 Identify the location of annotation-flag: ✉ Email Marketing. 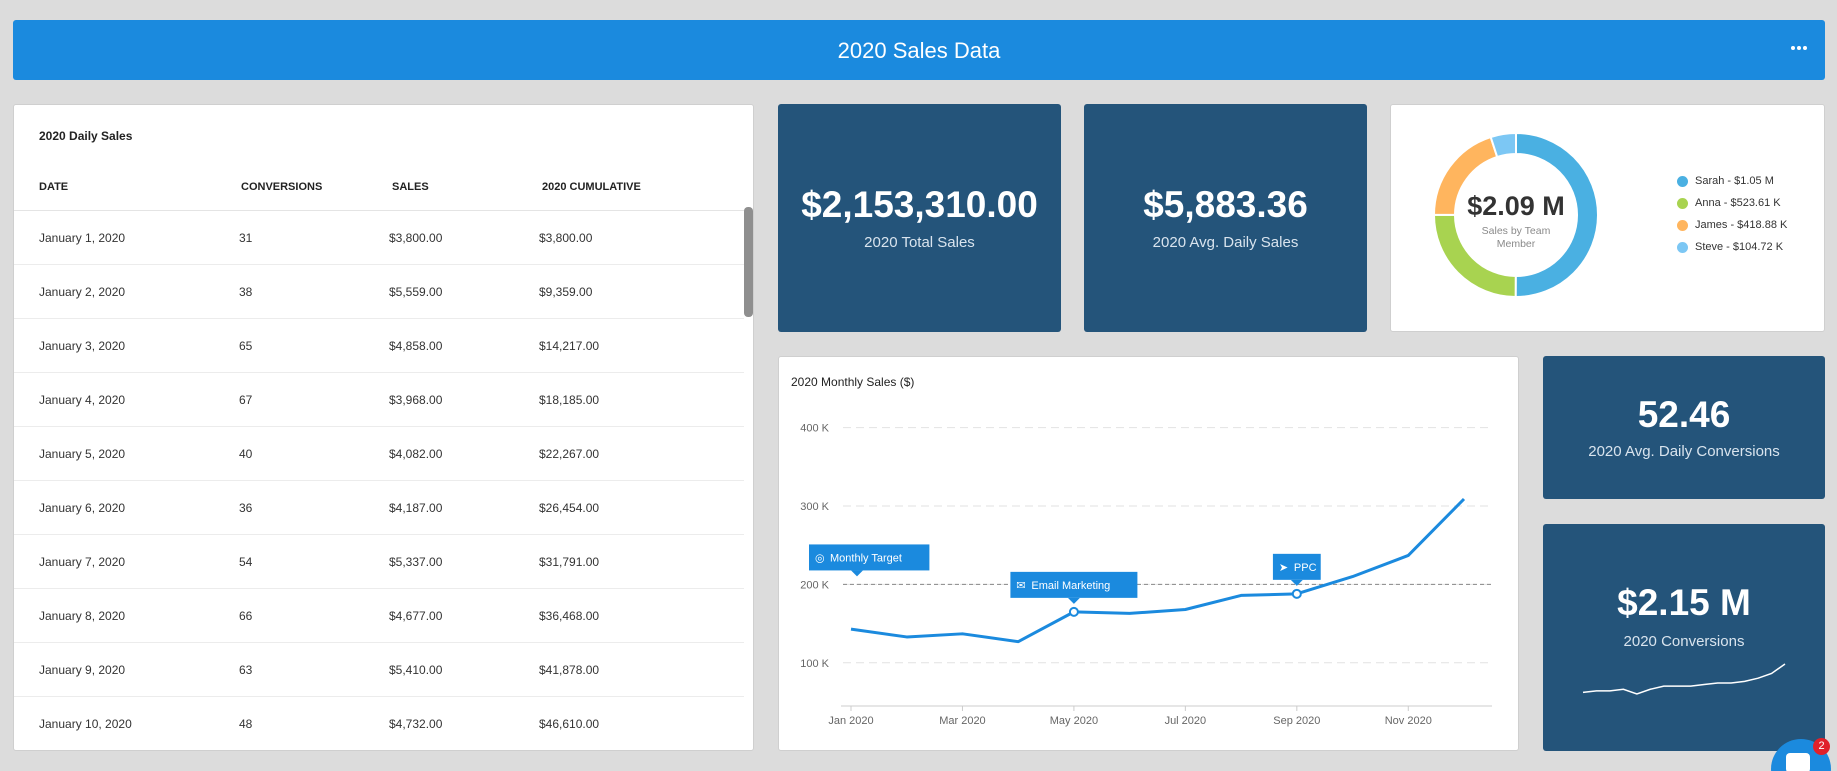
(1074, 587).